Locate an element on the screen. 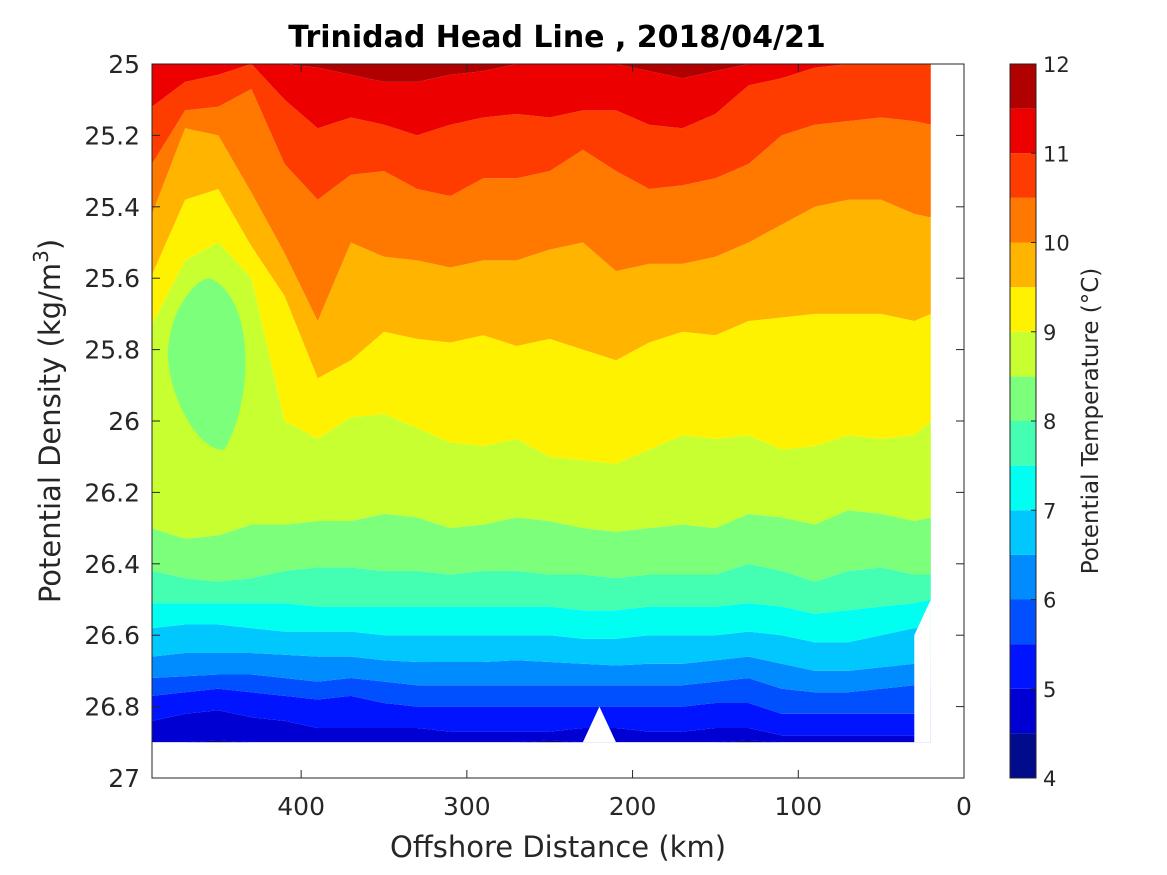 This screenshot has width=1167, height=875. colorbar: 4 5 6 7 8 9 10 11 12 is located at coordinates (1039, 422).